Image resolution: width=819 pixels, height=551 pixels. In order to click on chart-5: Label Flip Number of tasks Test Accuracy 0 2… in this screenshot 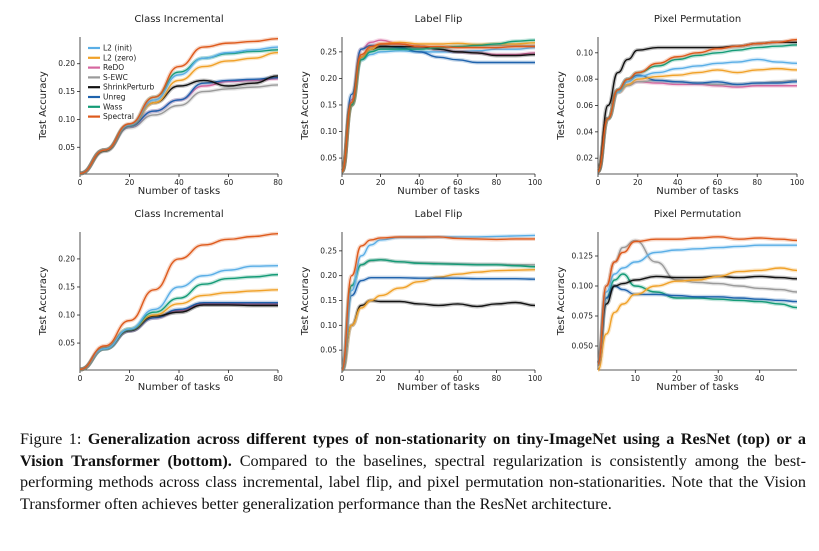, I will do `click(421, 301)`.